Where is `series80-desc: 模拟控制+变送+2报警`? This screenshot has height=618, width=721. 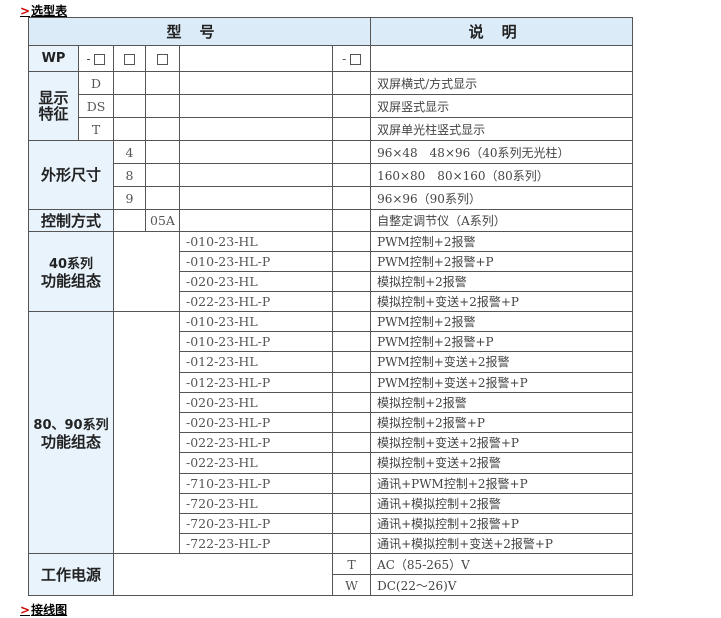
series80-desc: 模拟控制+变送+2报警 is located at coordinates (439, 463).